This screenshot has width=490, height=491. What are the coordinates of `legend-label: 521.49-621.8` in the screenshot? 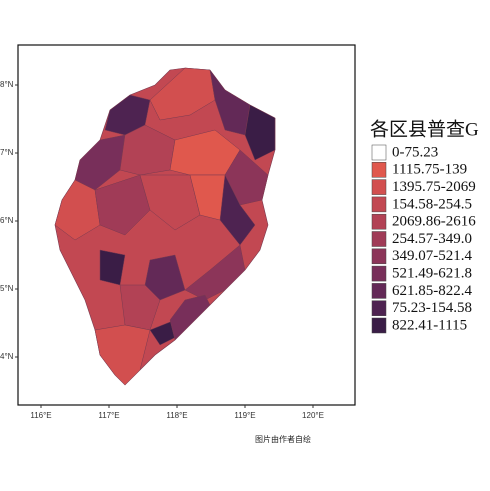 It's located at (432, 274).